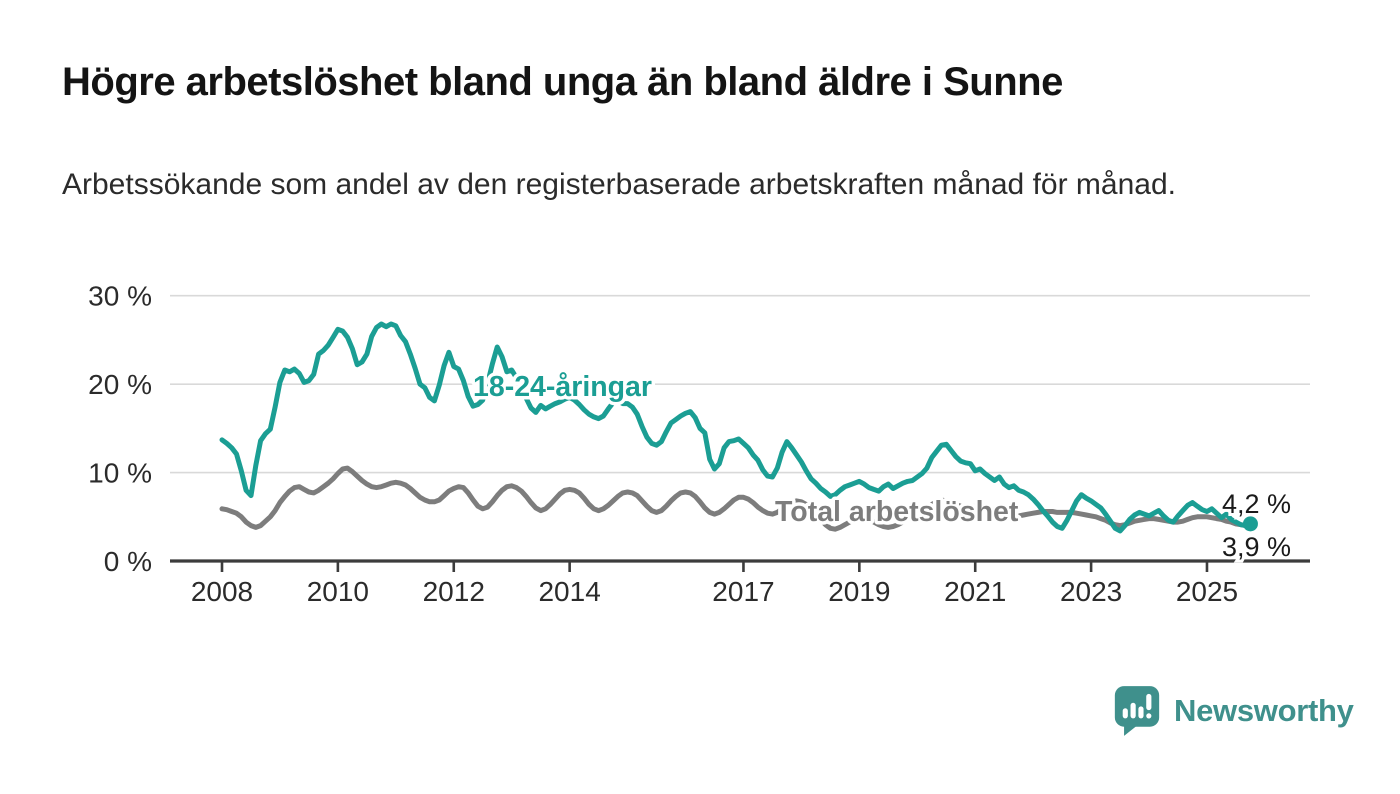 This screenshot has height=794, width=1400. What do you see at coordinates (222, 591) in the screenshot?
I see `x-axis-tick-label: 2008` at bounding box center [222, 591].